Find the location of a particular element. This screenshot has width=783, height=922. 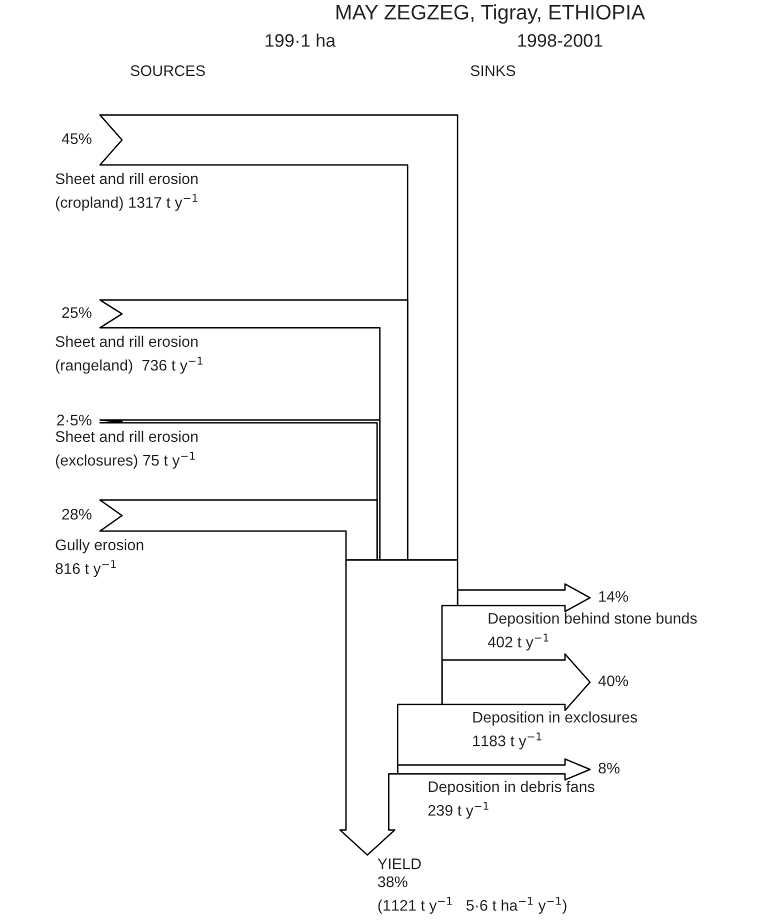

data-label: 40% is located at coordinates (613, 680).